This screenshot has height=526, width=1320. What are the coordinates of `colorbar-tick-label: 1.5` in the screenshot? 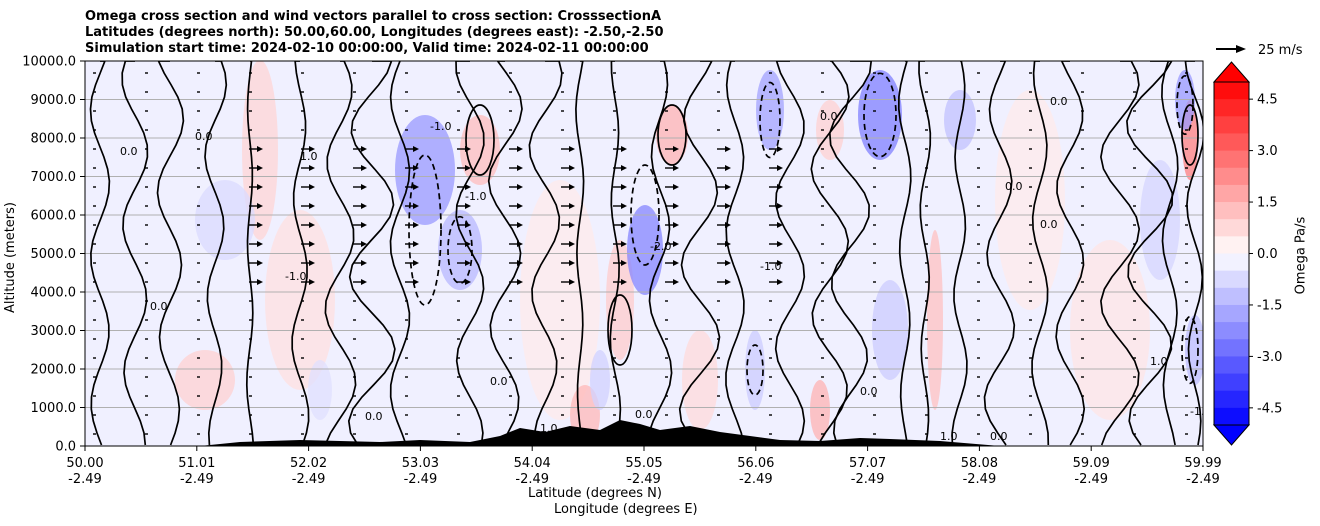 It's located at (1267, 203).